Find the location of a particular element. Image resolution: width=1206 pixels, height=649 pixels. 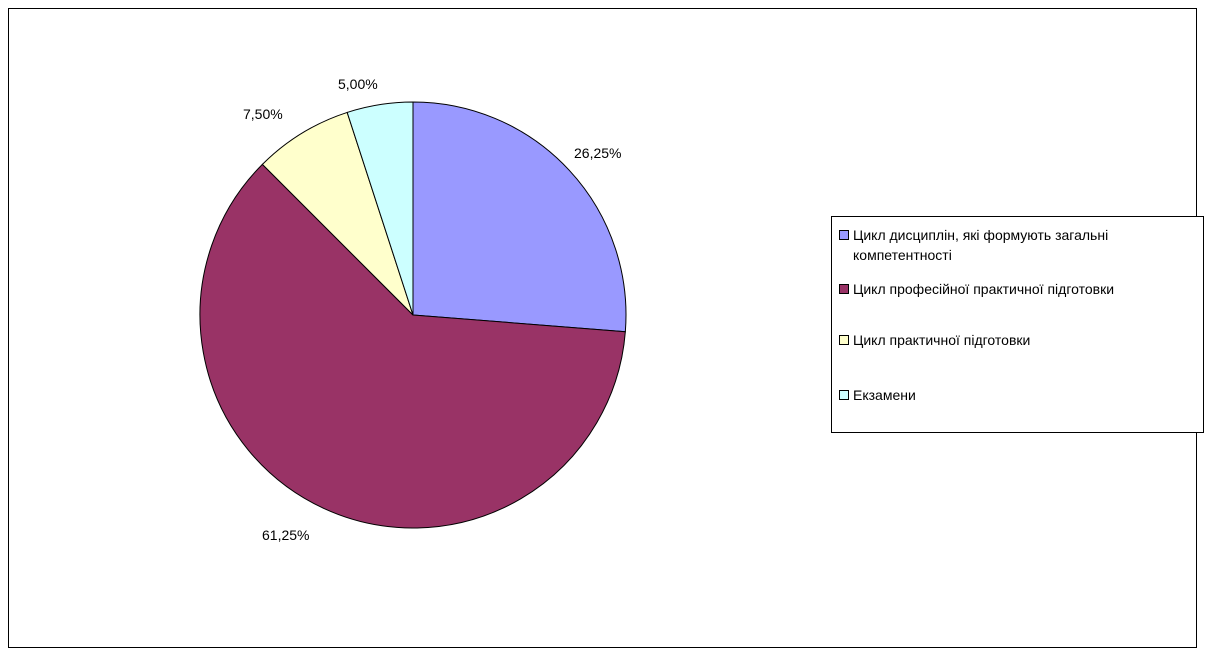

legend-item-exams: Екзамени is located at coordinates (1019, 395).